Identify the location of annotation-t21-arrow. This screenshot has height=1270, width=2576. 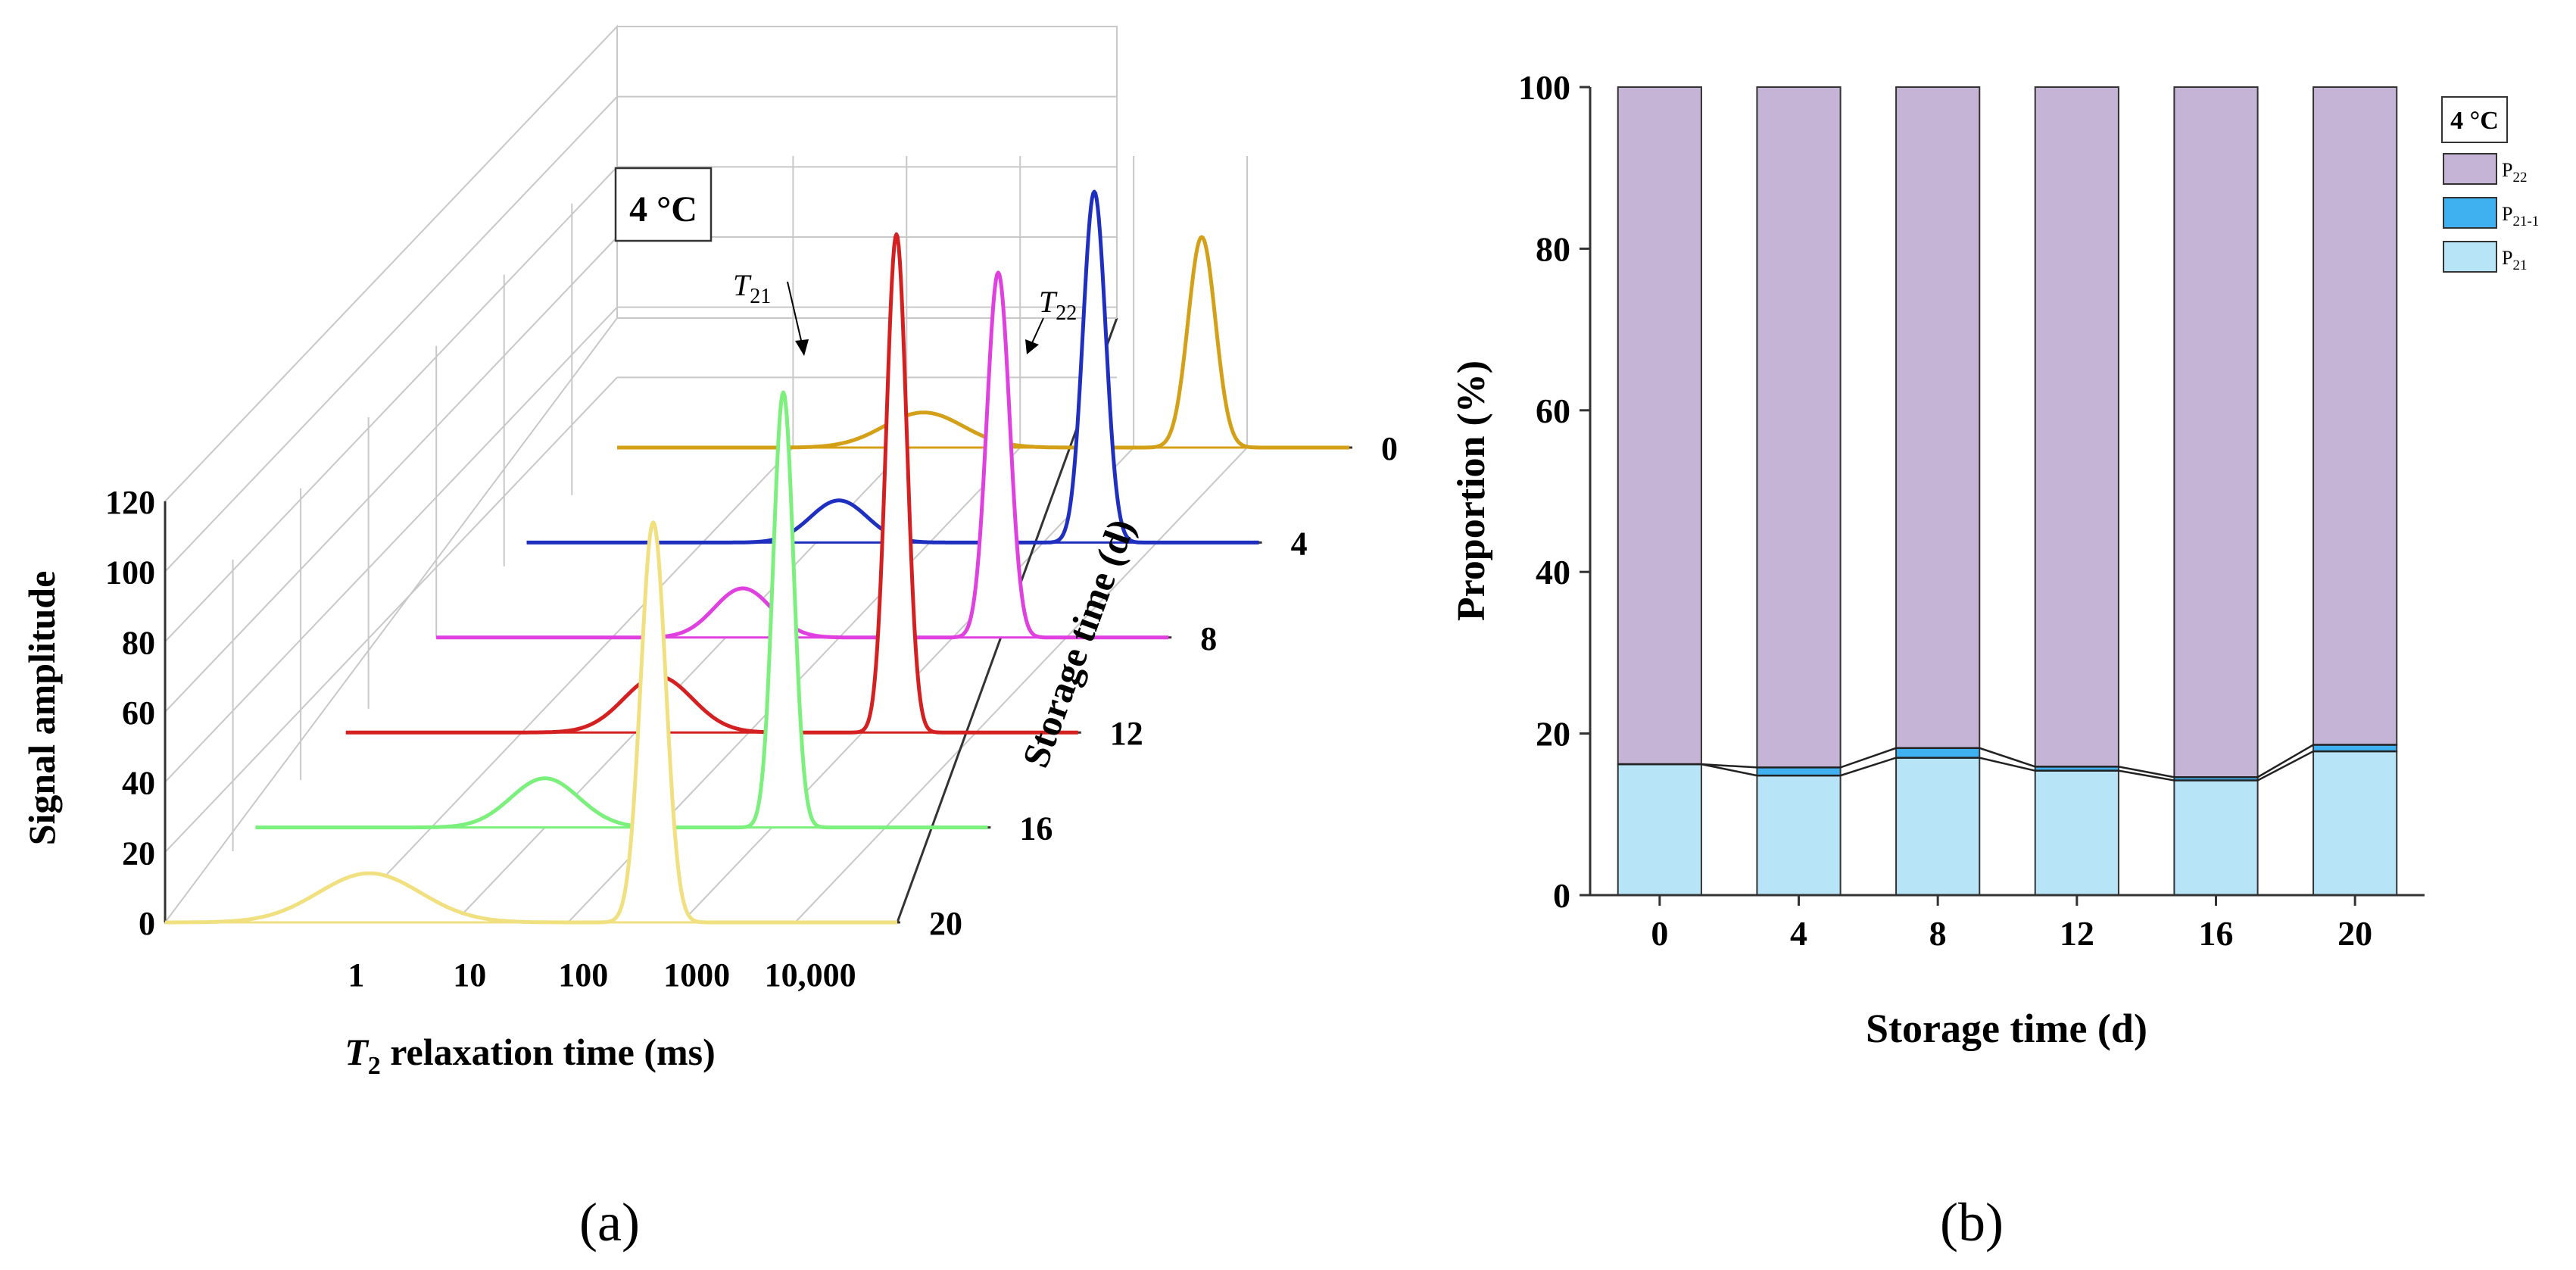
(795, 314).